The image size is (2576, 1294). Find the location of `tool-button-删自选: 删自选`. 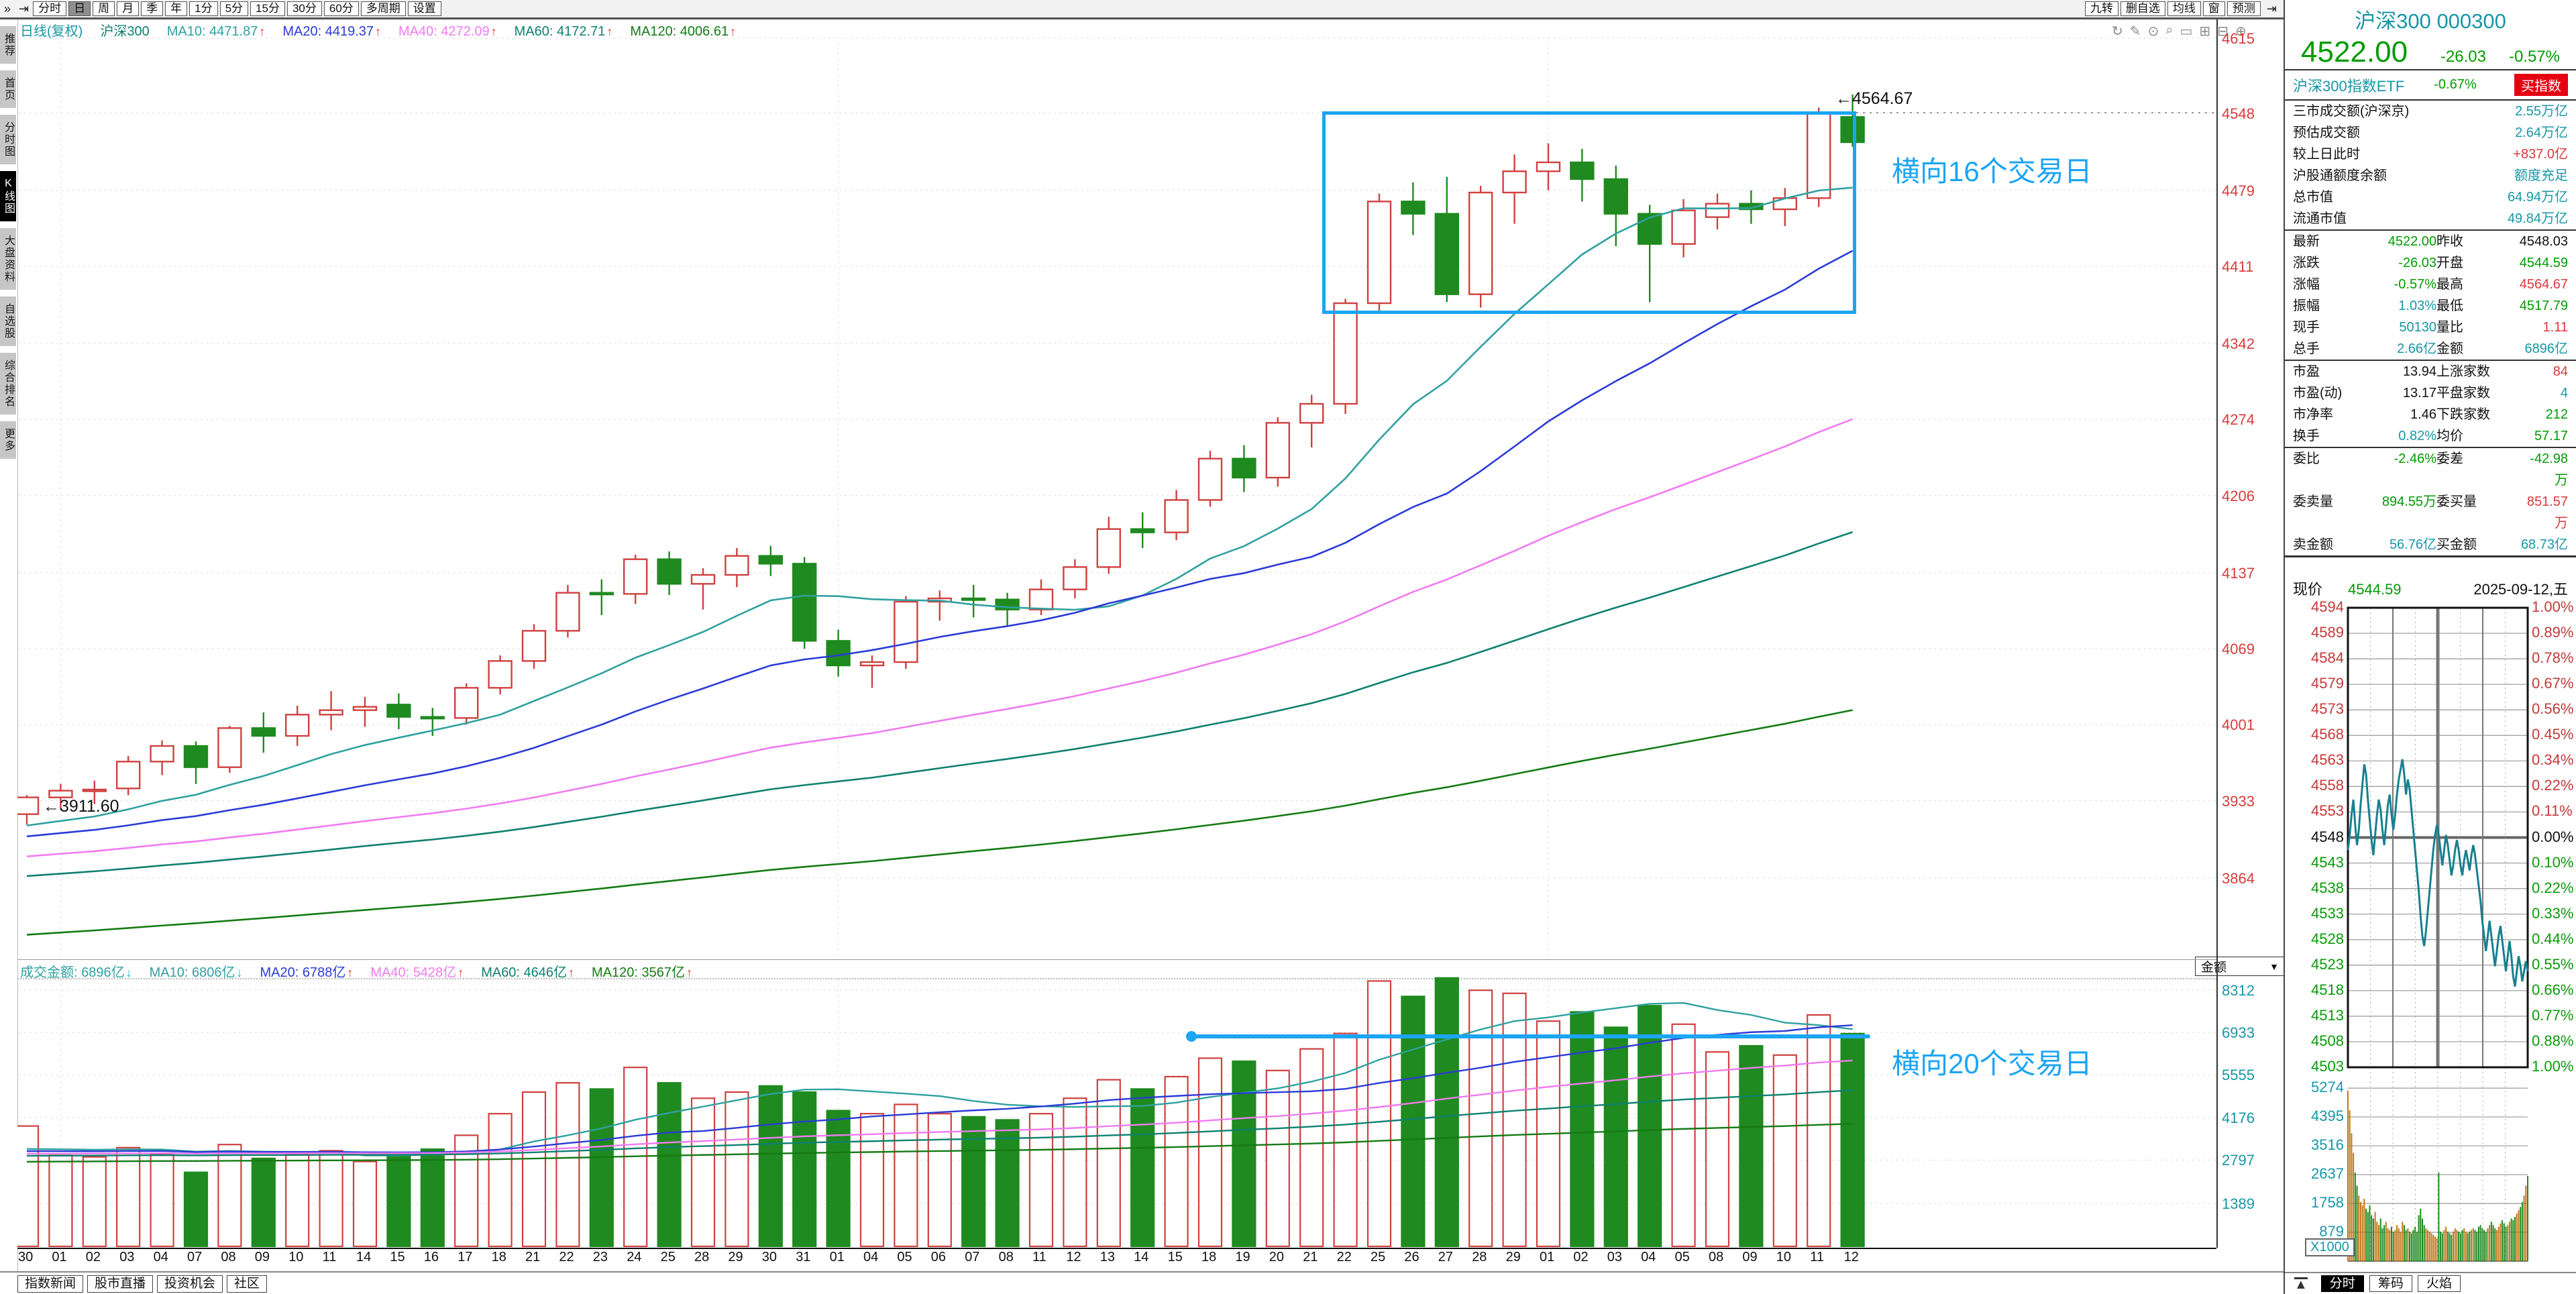

tool-button-删自选: 删自选 is located at coordinates (2142, 8).